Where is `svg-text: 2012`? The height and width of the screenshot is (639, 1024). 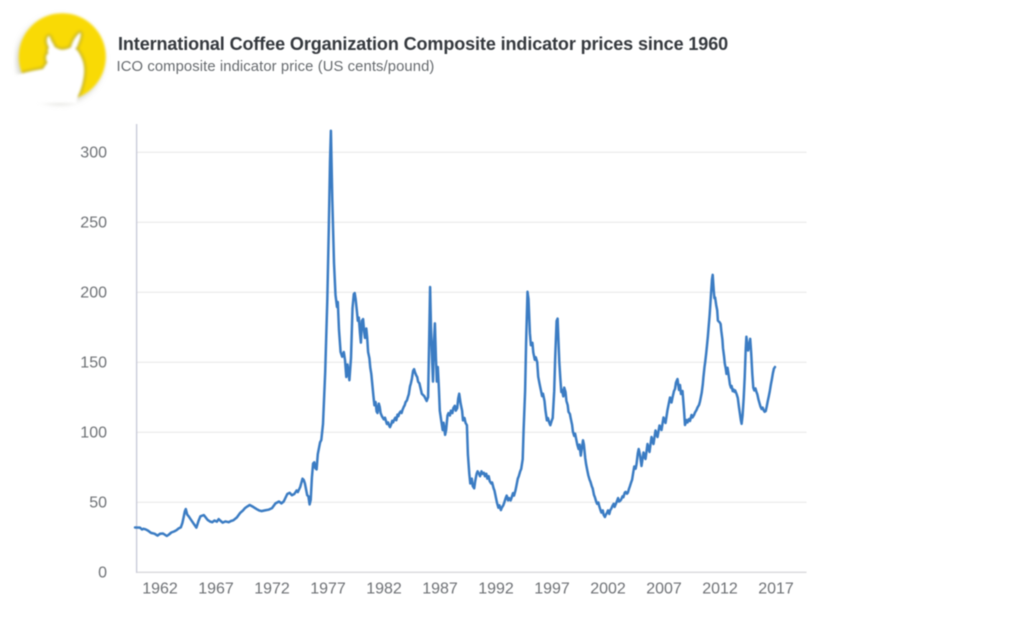
svg-text: 2012 is located at coordinates (720, 589).